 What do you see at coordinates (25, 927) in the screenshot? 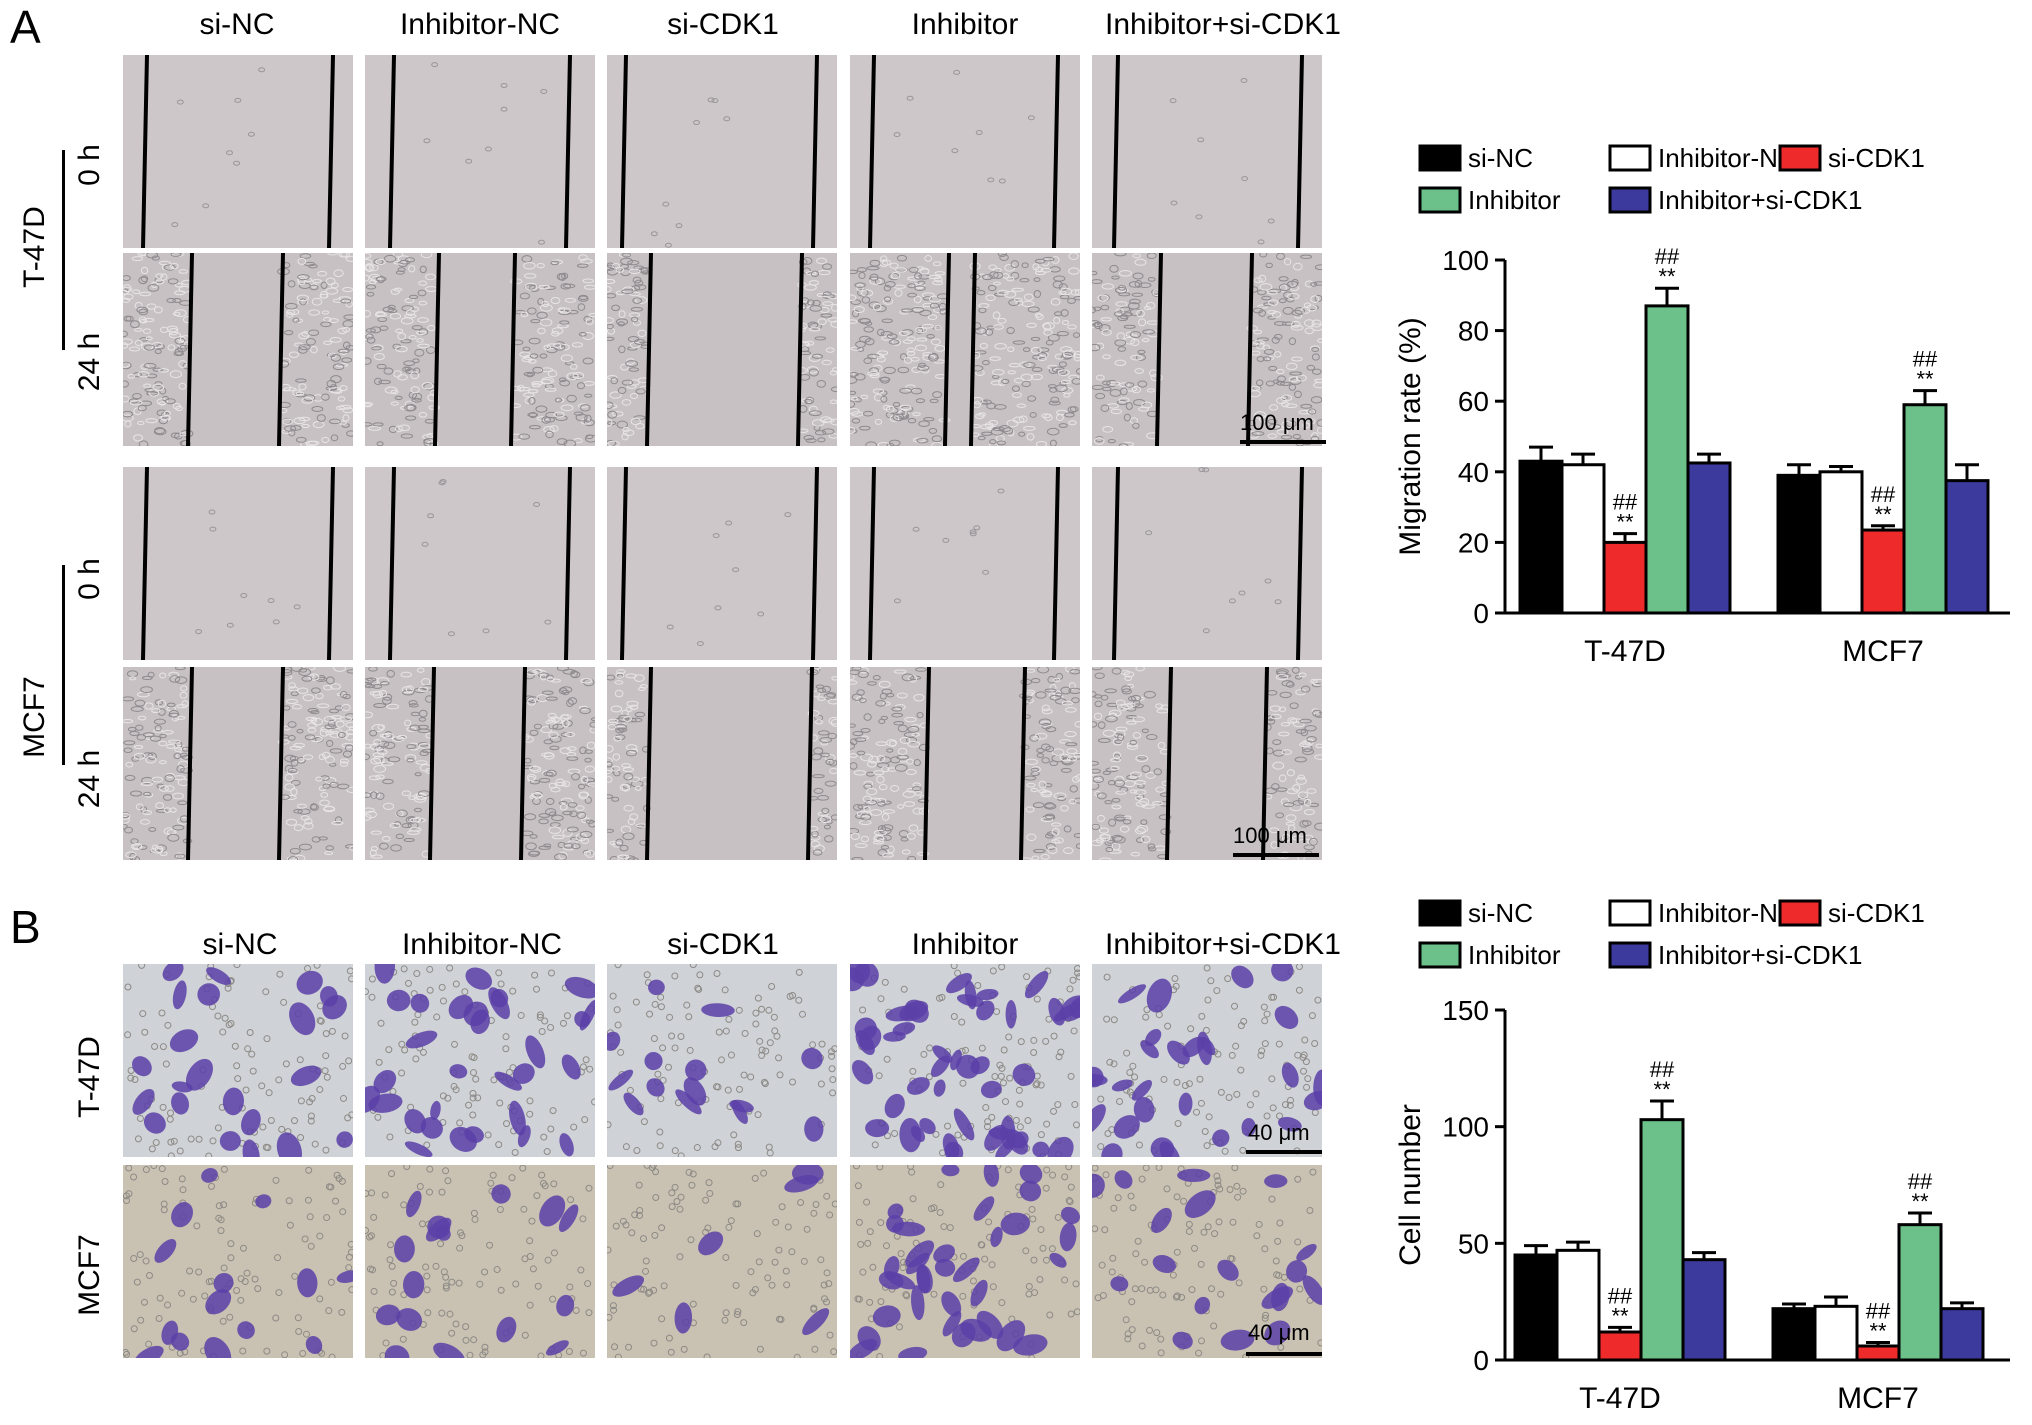
I see `panel-letter-b: B` at bounding box center [25, 927].